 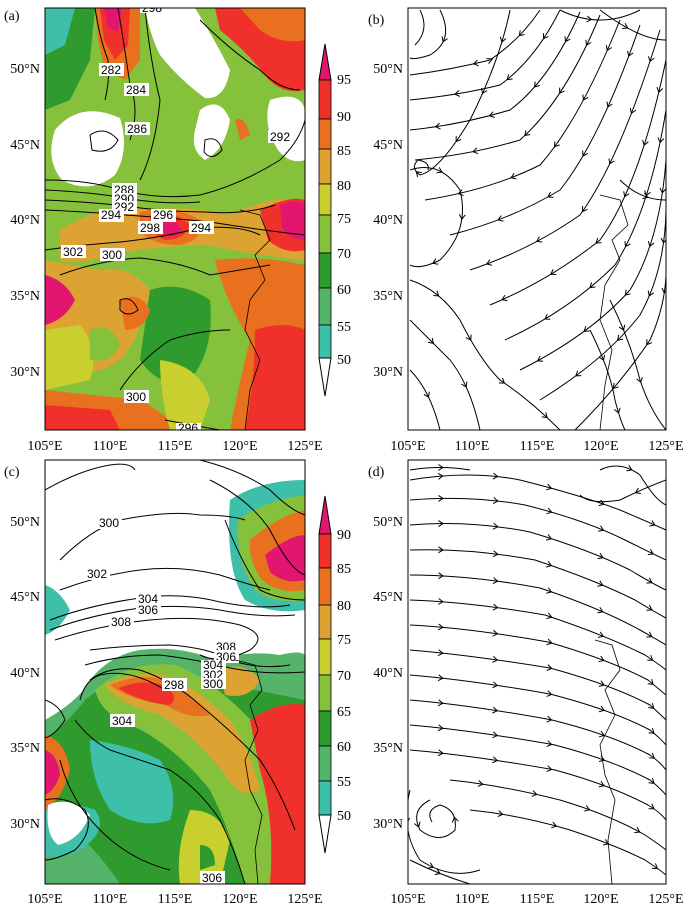 What do you see at coordinates (600, 446) in the screenshot?
I see `lon-tick-label: 120°E` at bounding box center [600, 446].